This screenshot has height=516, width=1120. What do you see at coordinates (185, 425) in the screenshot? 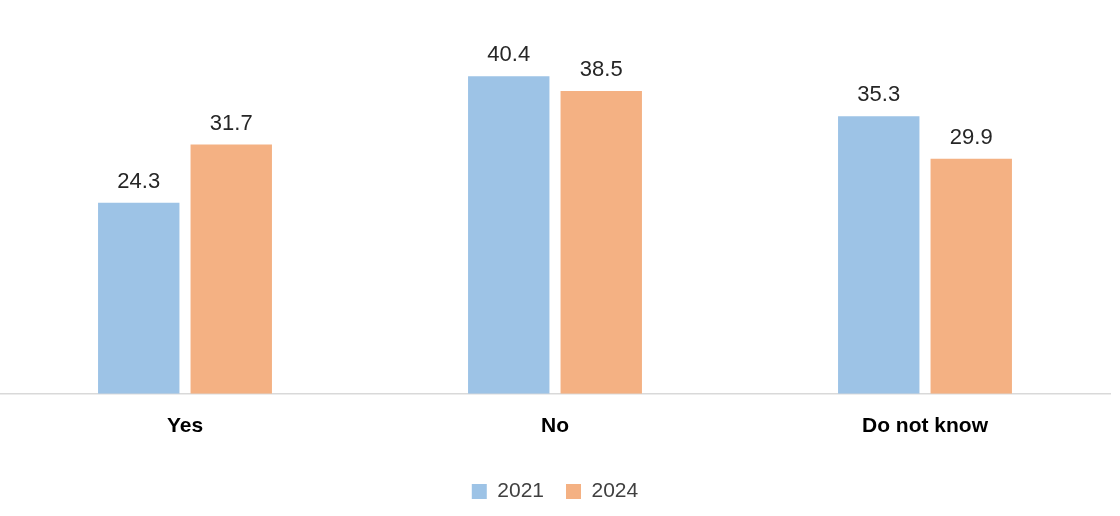
I see `x-tick-label: Yes` at bounding box center [185, 425].